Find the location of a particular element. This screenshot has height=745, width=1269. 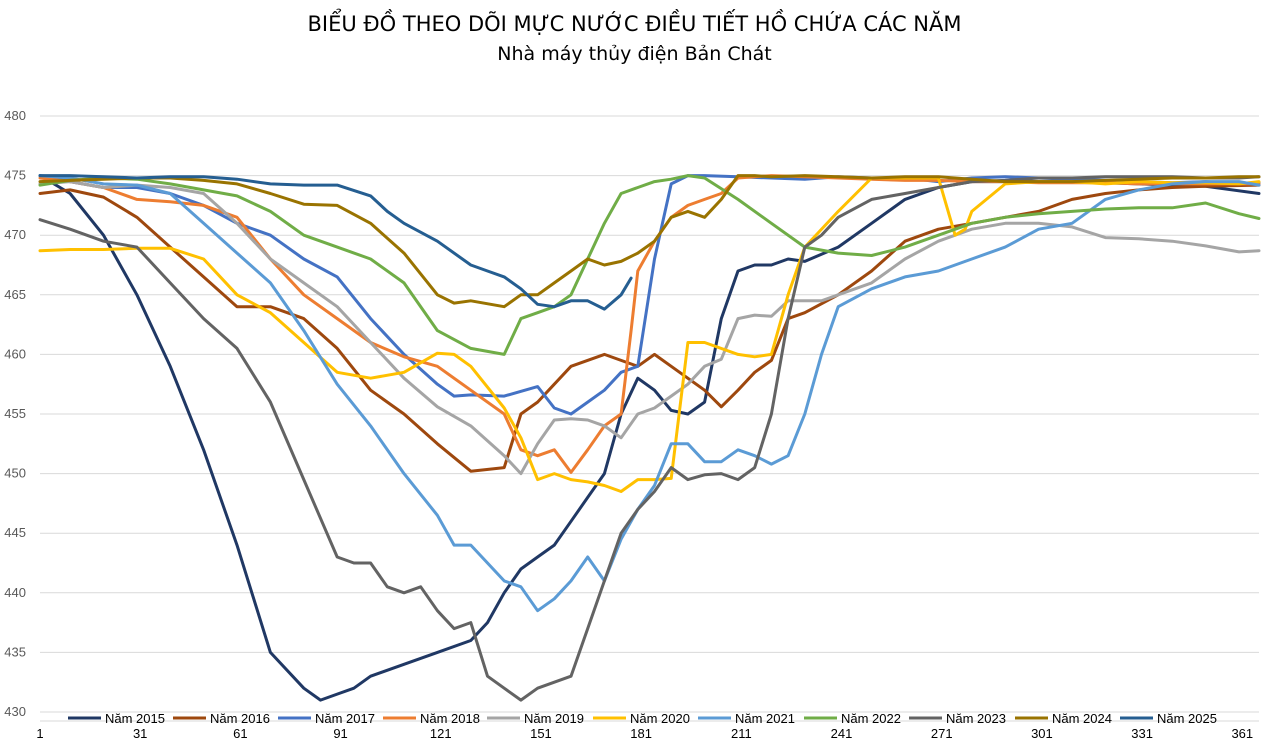

x-tick-label: 91 is located at coordinates (340, 733).